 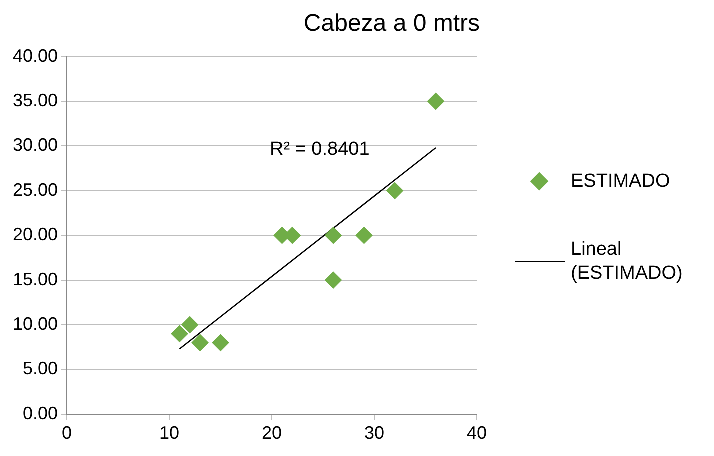 What do you see at coordinates (67, 433) in the screenshot?
I see `x-tick-label: 0` at bounding box center [67, 433].